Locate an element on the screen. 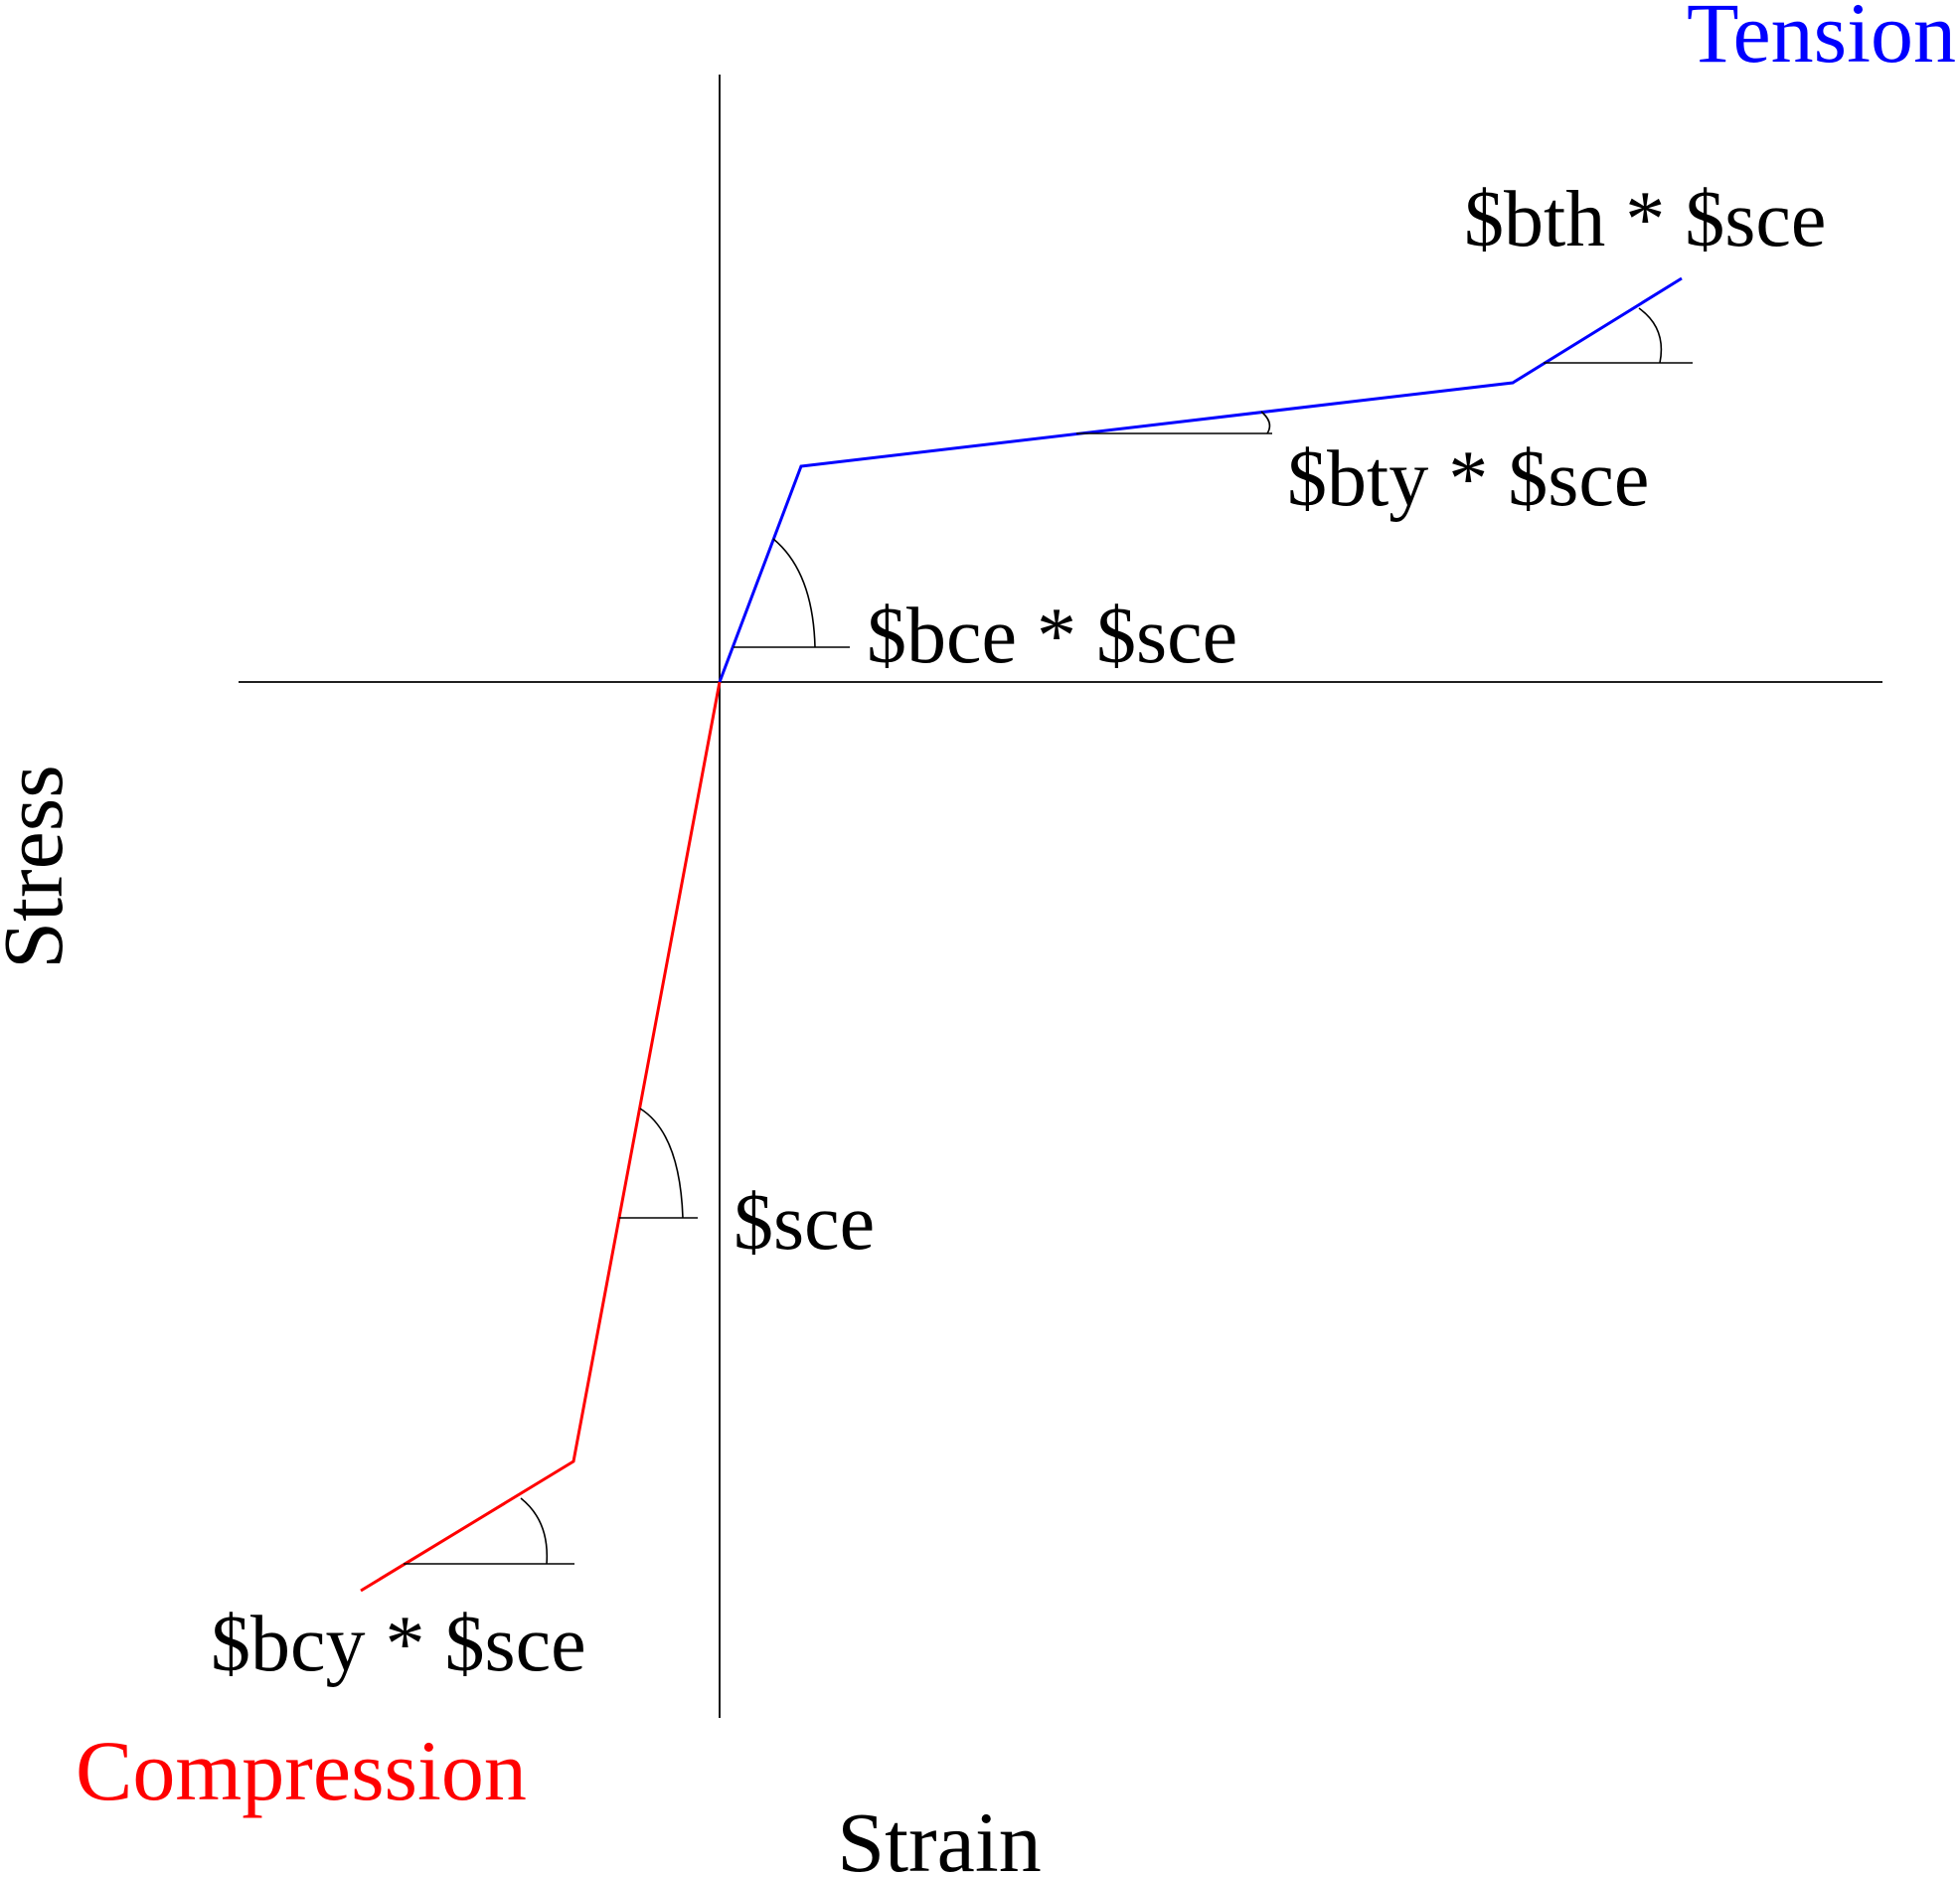 Image resolution: width=1960 pixels, height=1877 pixels. tension-hardening-slope-indicator is located at coordinates (1618, 335).